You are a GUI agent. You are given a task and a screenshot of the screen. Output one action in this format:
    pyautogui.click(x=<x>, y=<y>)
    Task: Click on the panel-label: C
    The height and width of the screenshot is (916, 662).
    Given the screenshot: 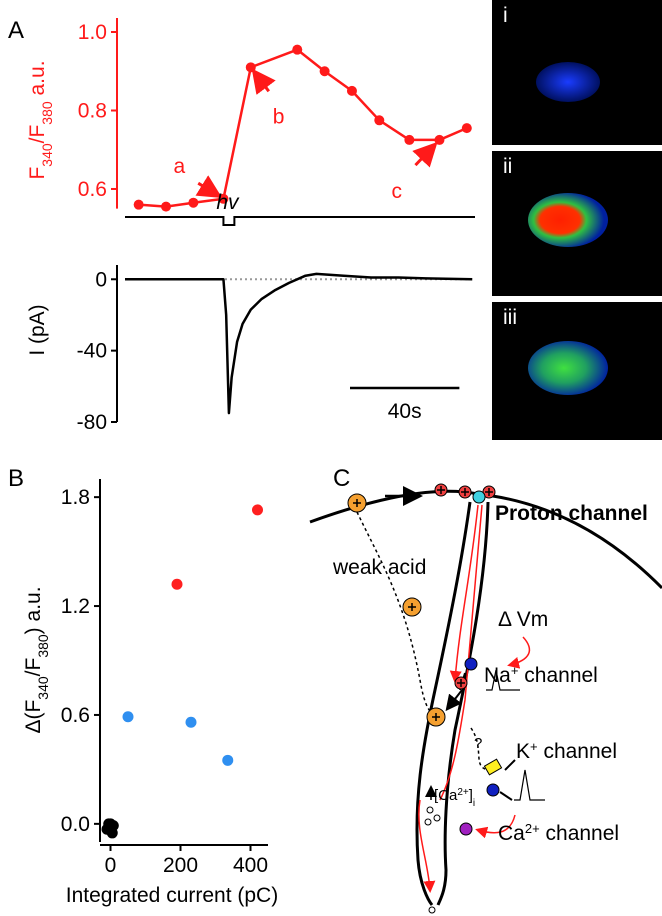 What is the action you would take?
    pyautogui.click(x=341, y=478)
    